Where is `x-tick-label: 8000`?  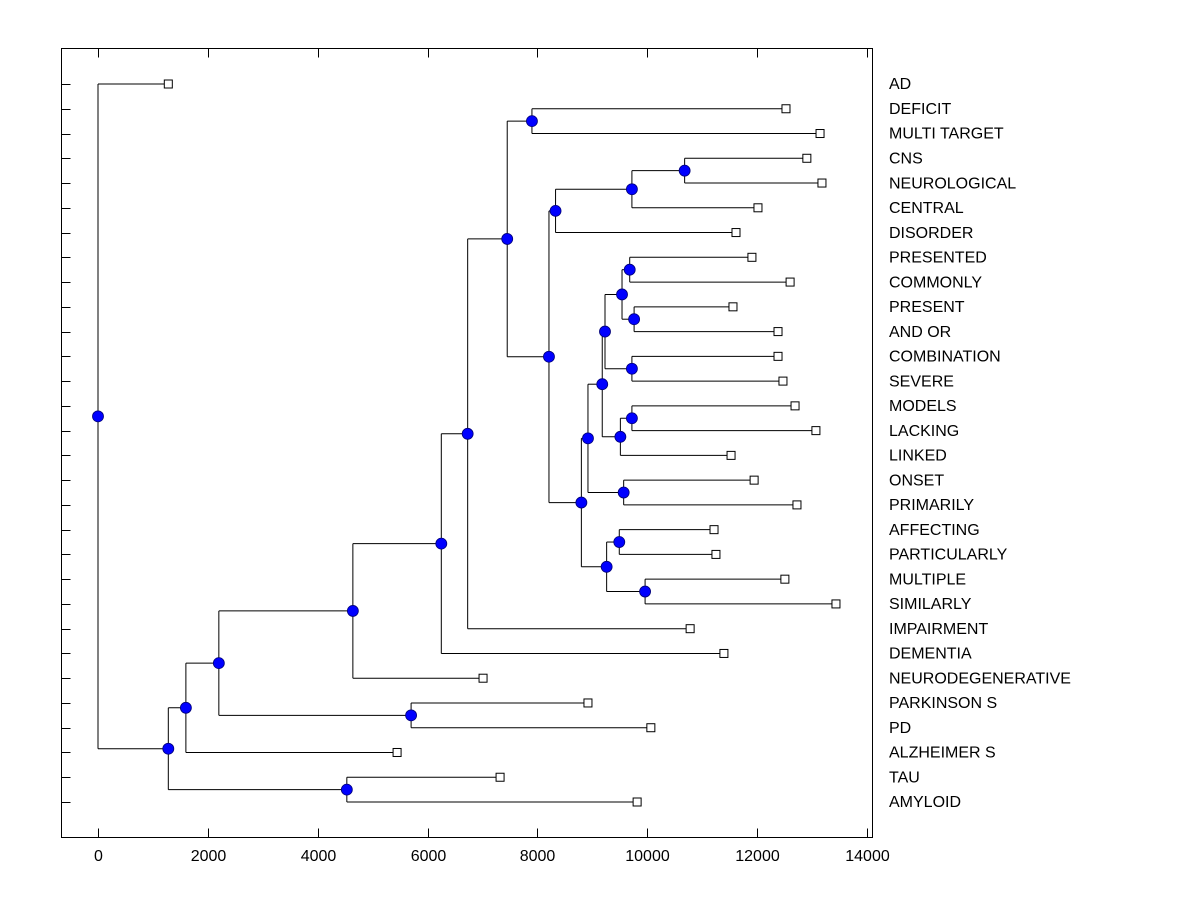 x-tick-label: 8000 is located at coordinates (538, 856).